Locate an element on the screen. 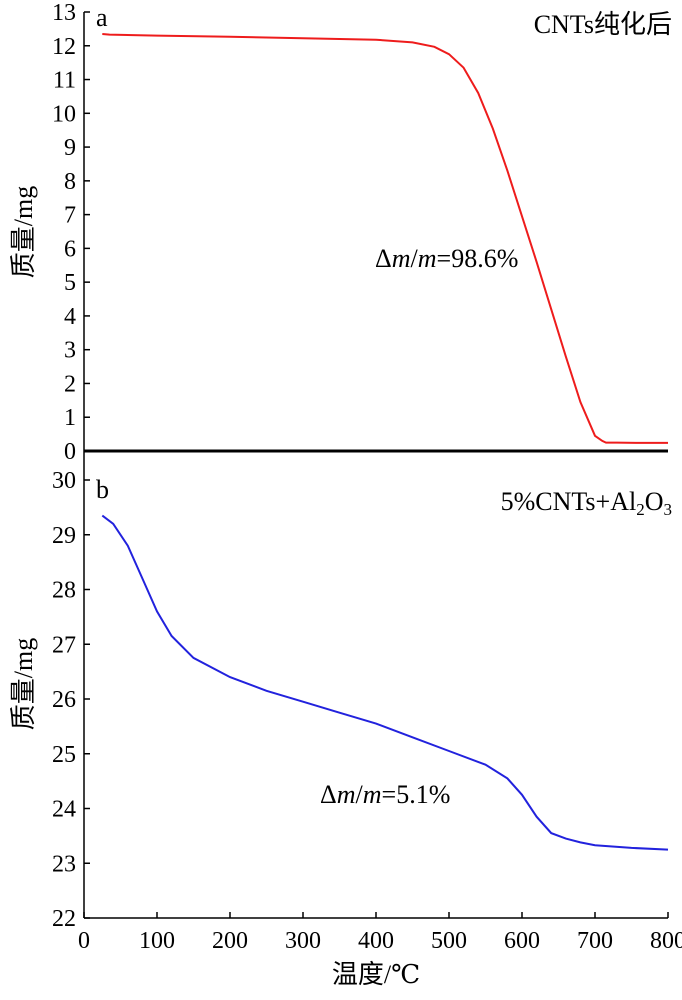  panel-a-y-tick-label: 1 is located at coordinates (70, 418).